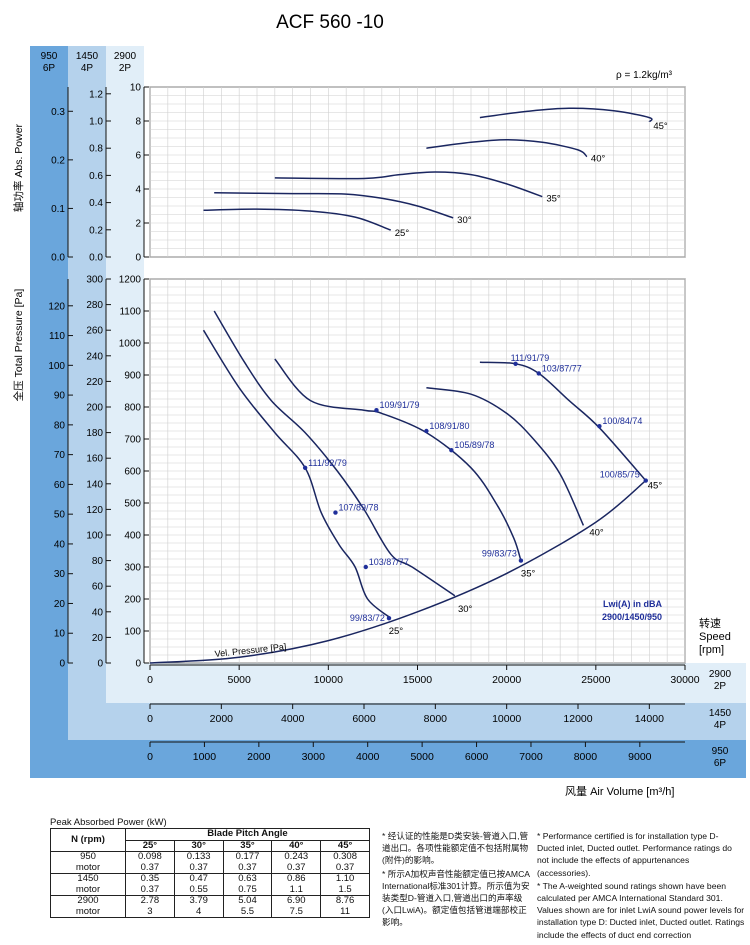 The height and width of the screenshot is (945, 750). What do you see at coordinates (132, 440) in the screenshot?
I see `pressure-axis-2900-tick-label: 700` at bounding box center [132, 440].